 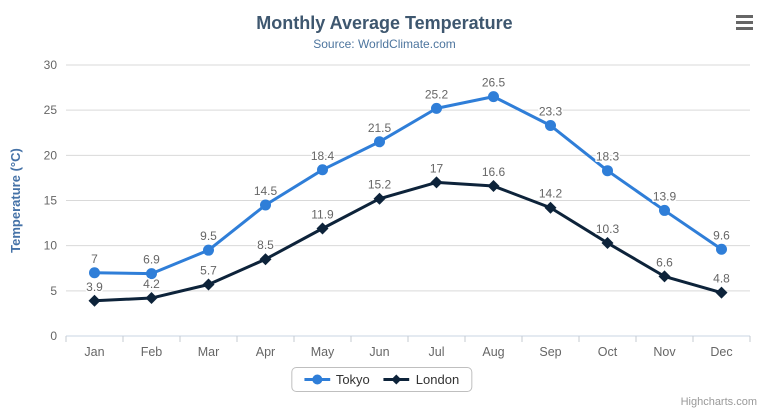 What do you see at coordinates (322, 215) in the screenshot?
I see `data-label-london: 11.9` at bounding box center [322, 215].